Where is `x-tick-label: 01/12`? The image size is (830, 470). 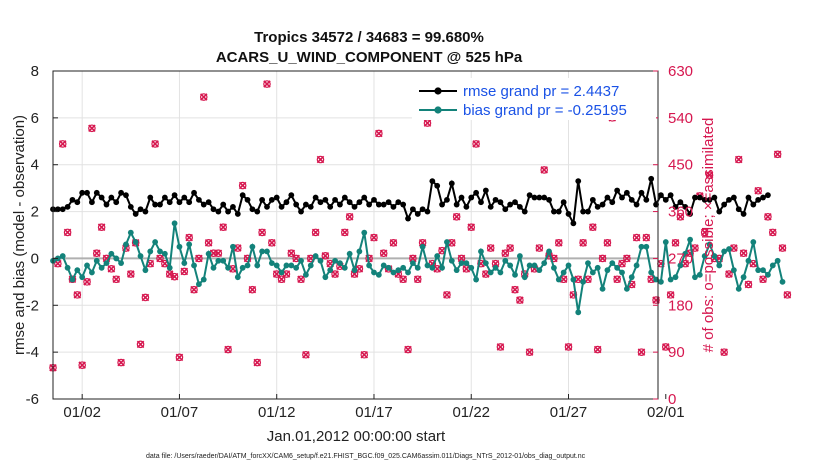 x-tick-label: 01/12 is located at coordinates (277, 412).